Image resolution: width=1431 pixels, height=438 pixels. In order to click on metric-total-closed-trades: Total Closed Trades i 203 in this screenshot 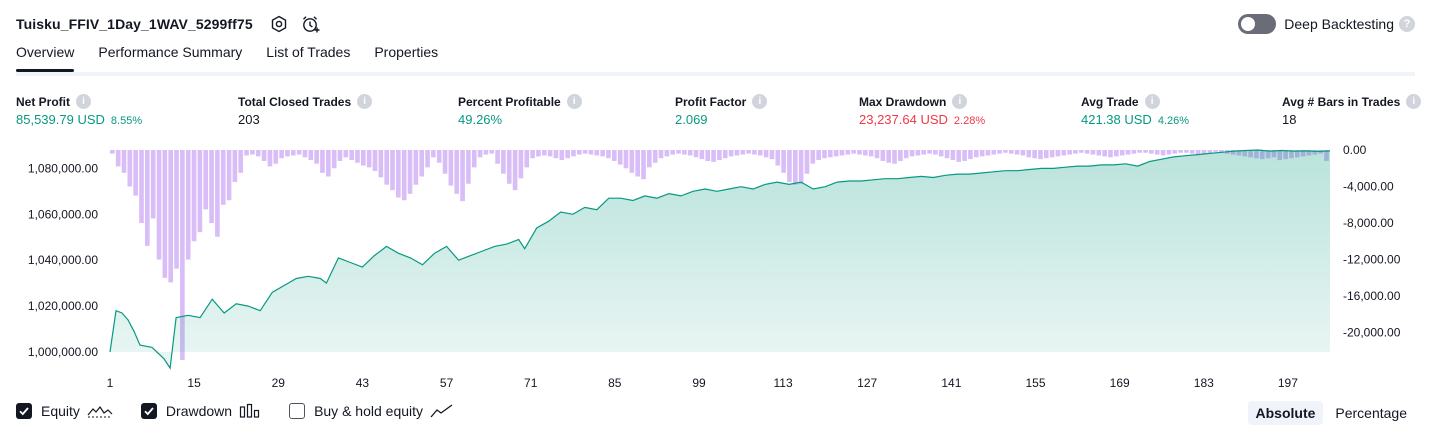, I will do `click(305, 110)`.